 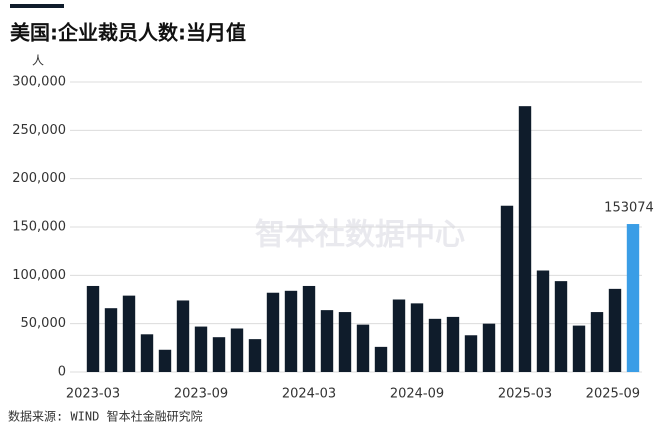 I want to click on title-accent, so click(x=37, y=6).